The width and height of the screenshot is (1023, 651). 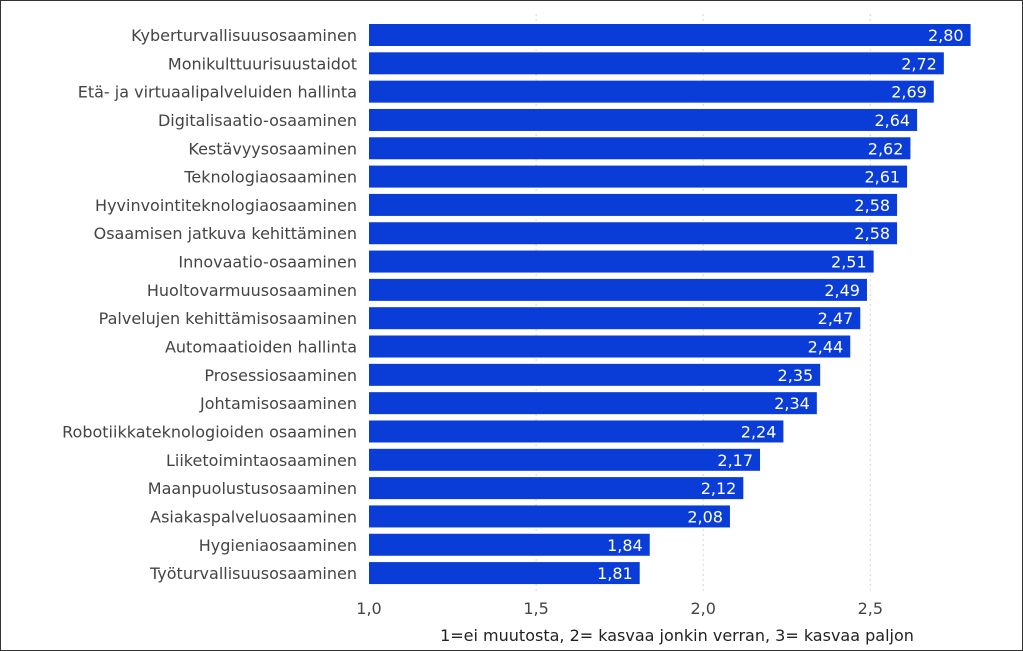 I want to click on value-label: 2,62, so click(x=886, y=148).